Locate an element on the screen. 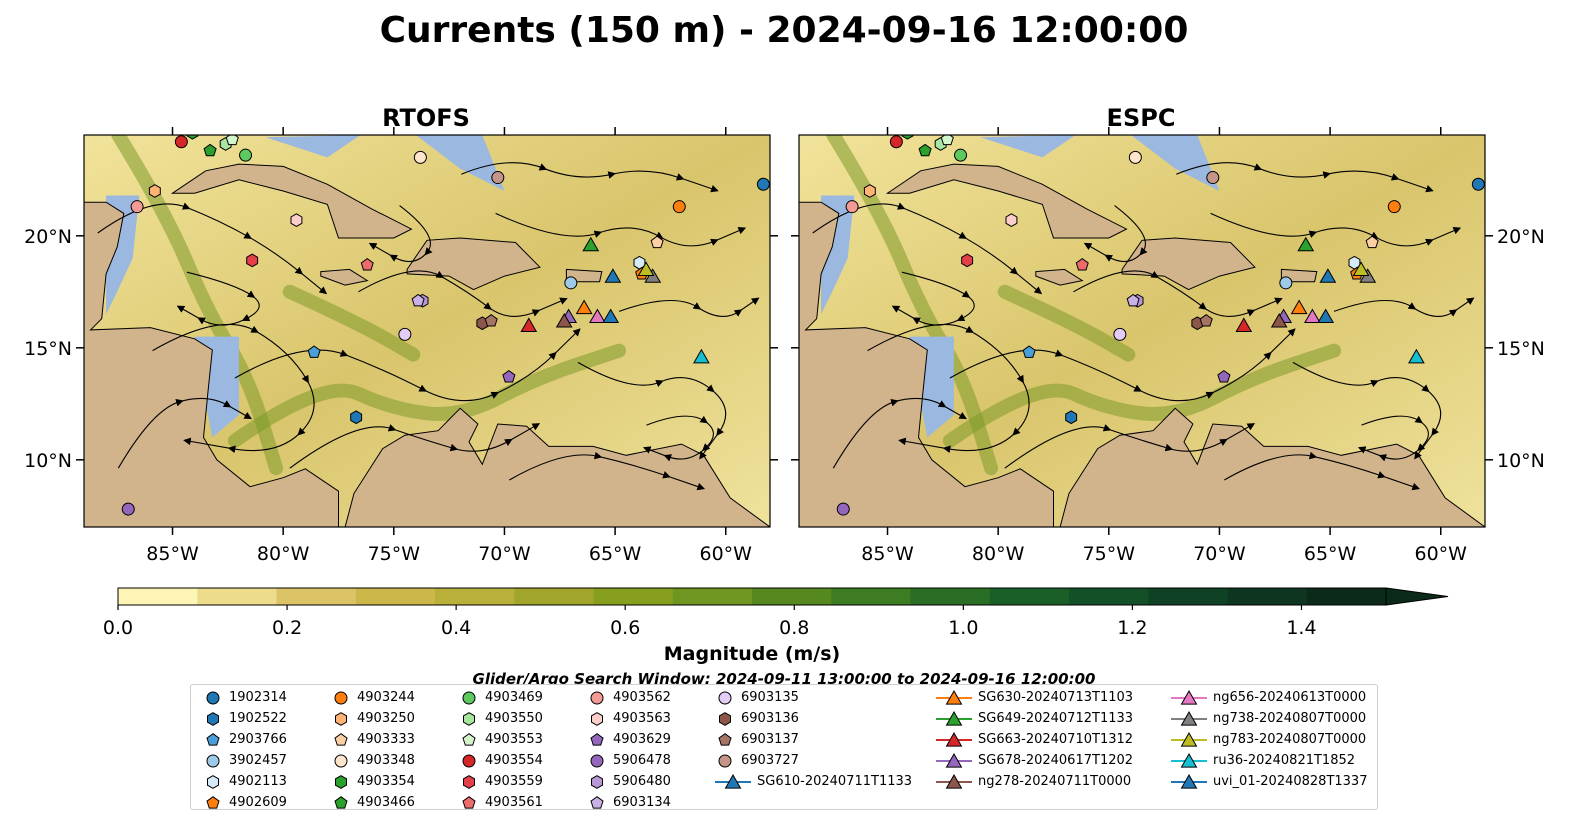  legend-item: 4903563 is located at coordinates (629, 718).